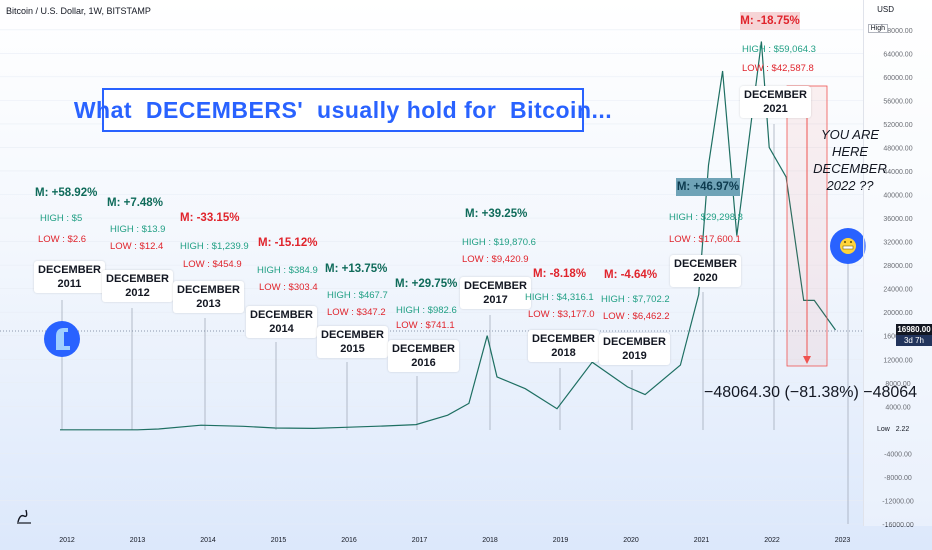  Describe the element at coordinates (135, 203) in the screenshot. I see `change-2012: M: +7.48%` at that location.